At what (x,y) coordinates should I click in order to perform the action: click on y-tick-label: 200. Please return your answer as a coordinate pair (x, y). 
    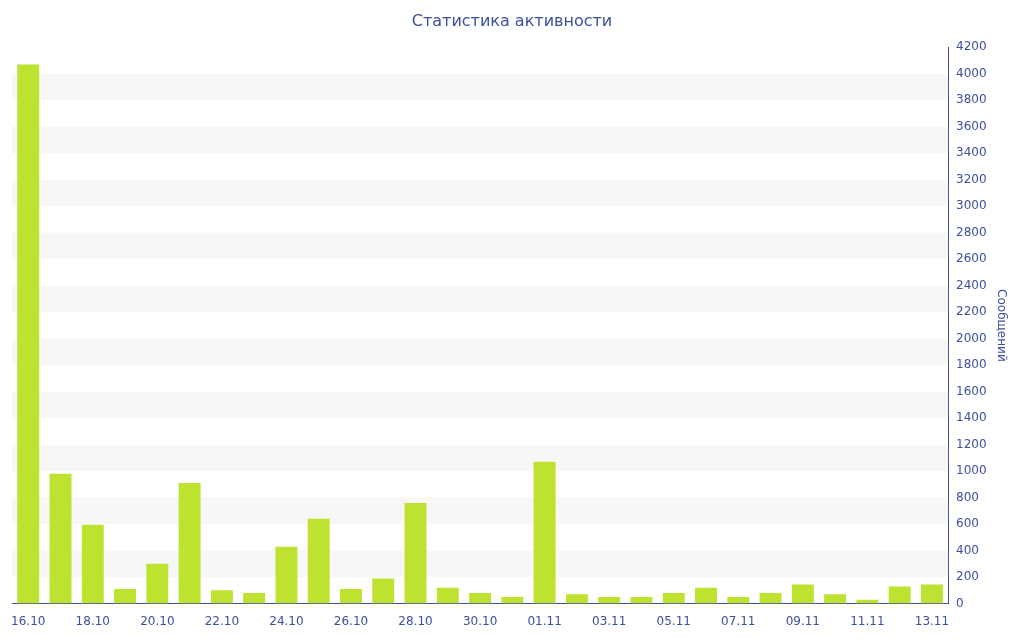
    Looking at the image, I should click on (967, 576).